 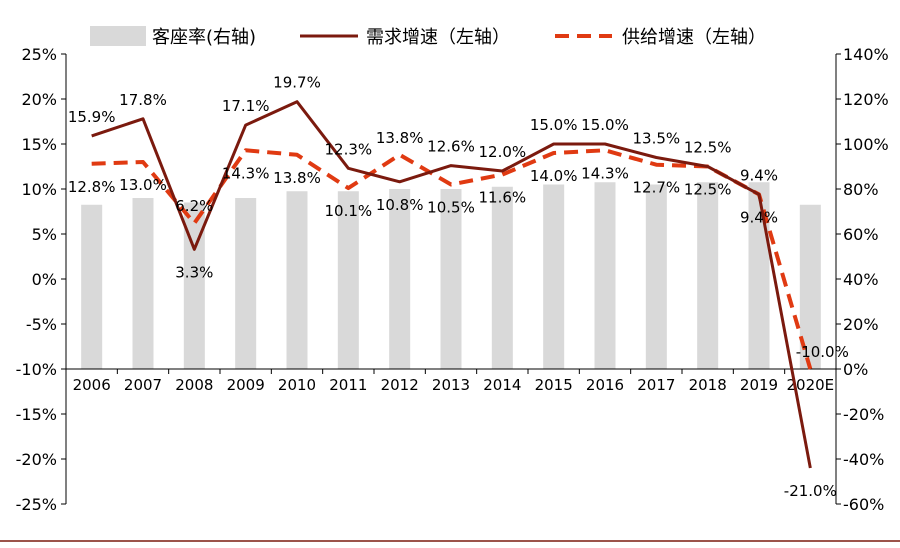 What do you see at coordinates (36, 504) in the screenshot?
I see `left-tick-label: -25%` at bounding box center [36, 504].